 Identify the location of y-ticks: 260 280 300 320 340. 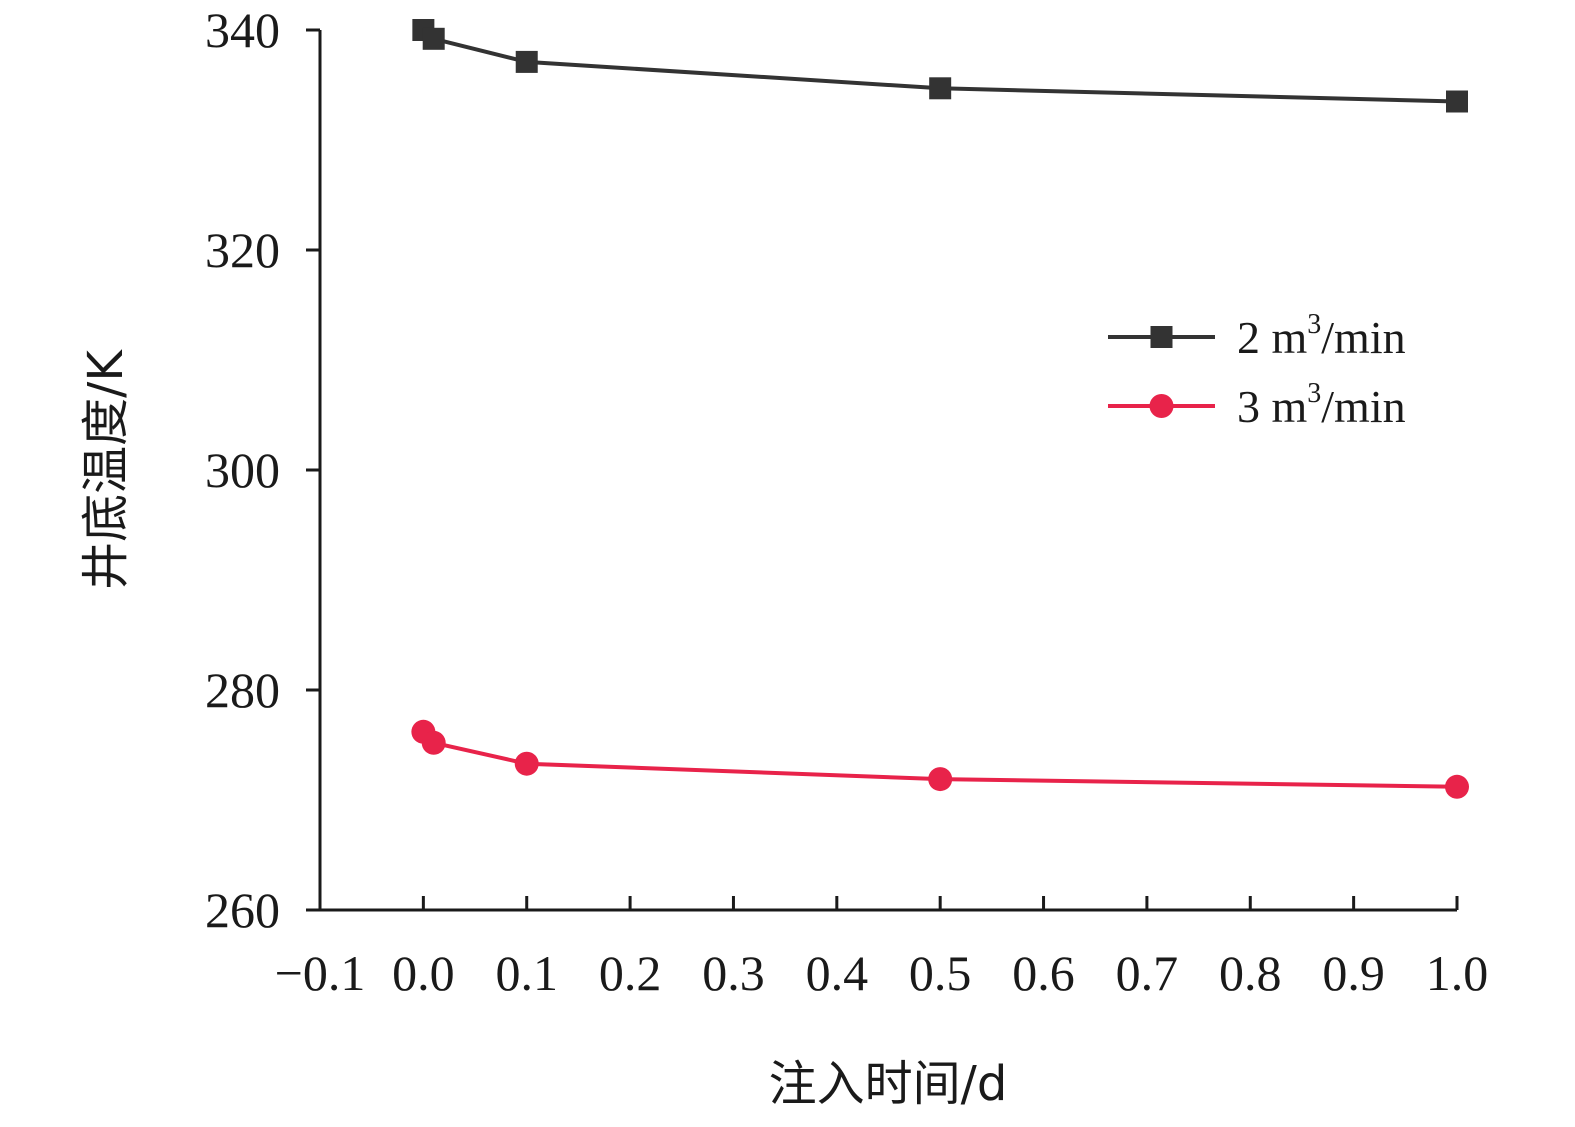
(262, 470).